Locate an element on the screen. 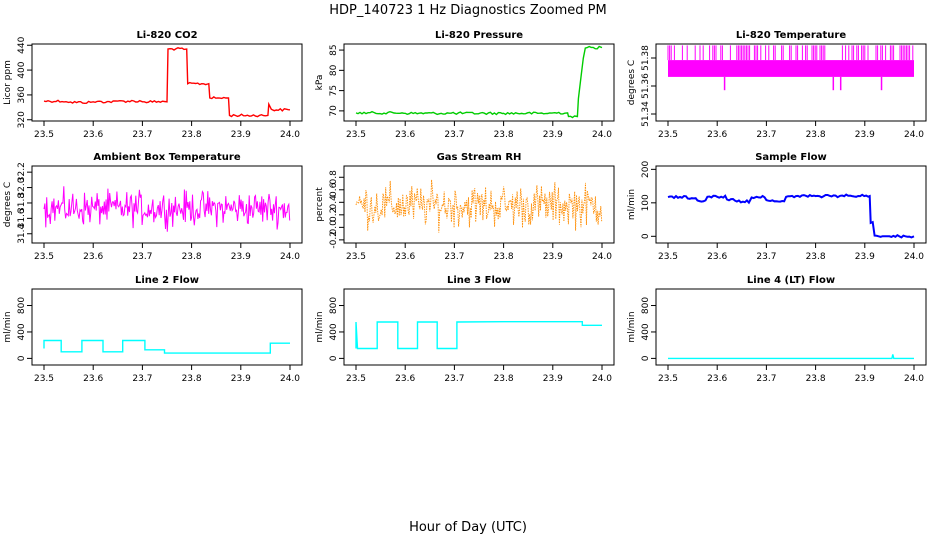 The height and width of the screenshot is (540, 936). data-band is located at coordinates (791, 68).